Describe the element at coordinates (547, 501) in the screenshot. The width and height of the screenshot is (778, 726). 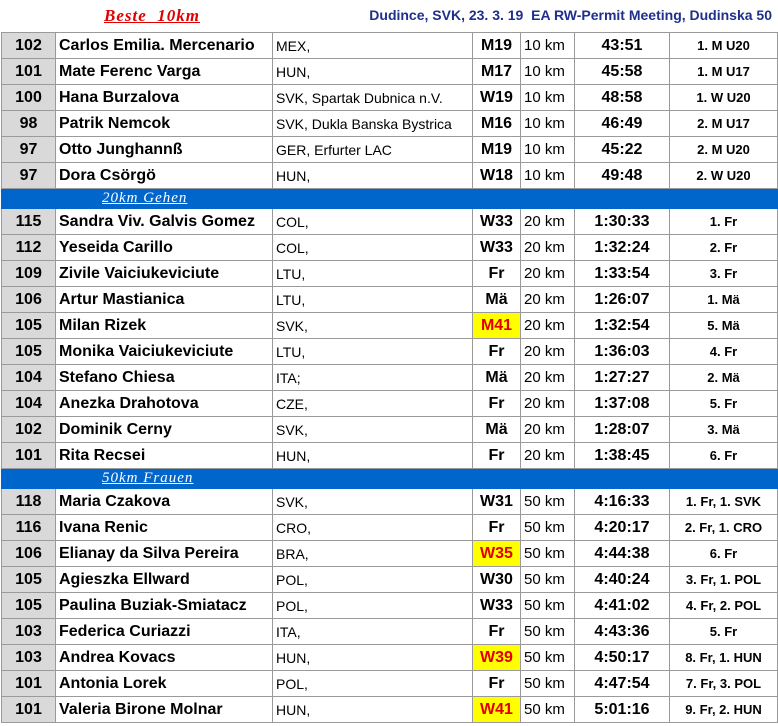
I see `distance: 50 km` at that location.